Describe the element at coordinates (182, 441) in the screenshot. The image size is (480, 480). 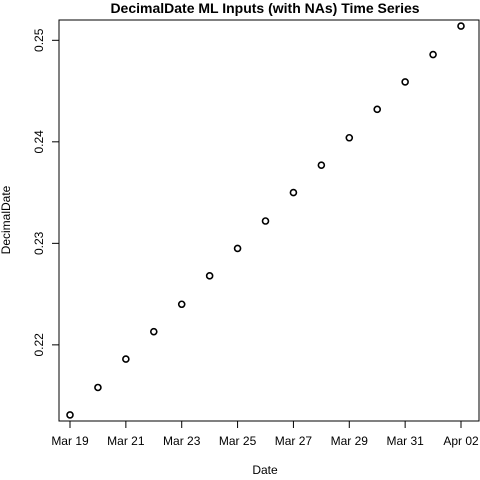
I see `x-tick-label-3: Mar 23` at that location.